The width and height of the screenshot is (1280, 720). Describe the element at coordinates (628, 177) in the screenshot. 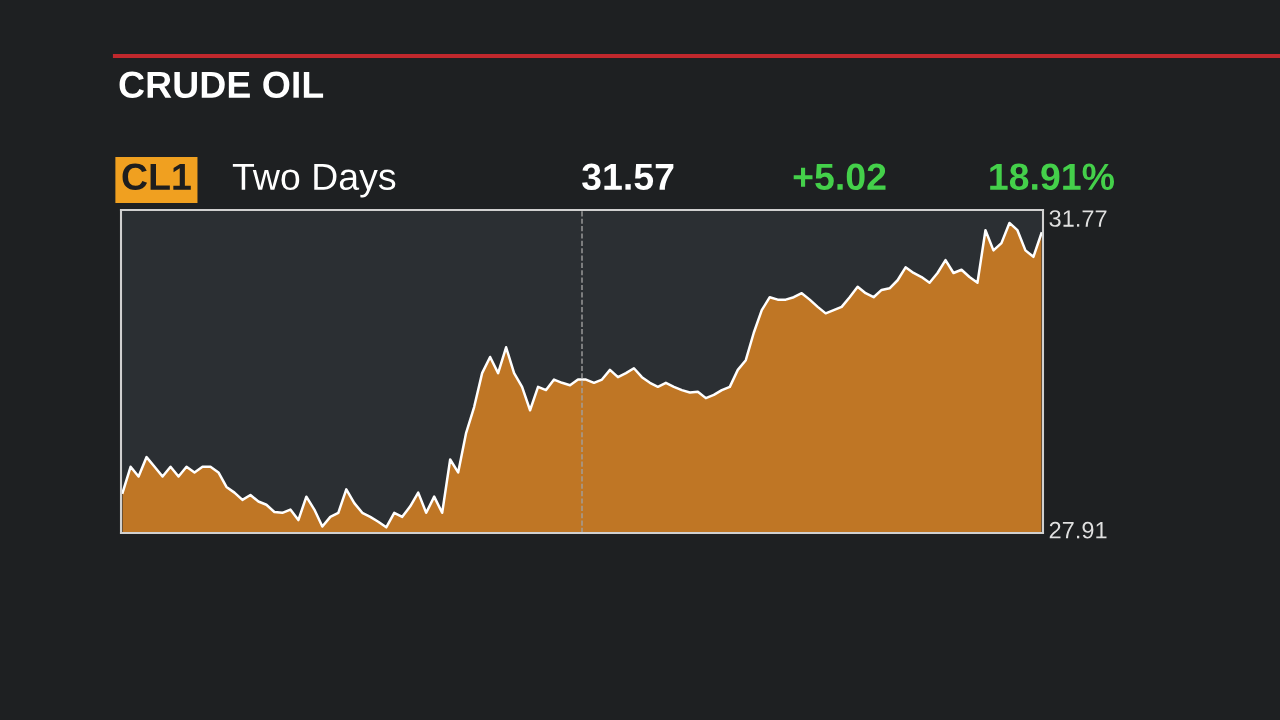

I see `text: 31.57` at that location.